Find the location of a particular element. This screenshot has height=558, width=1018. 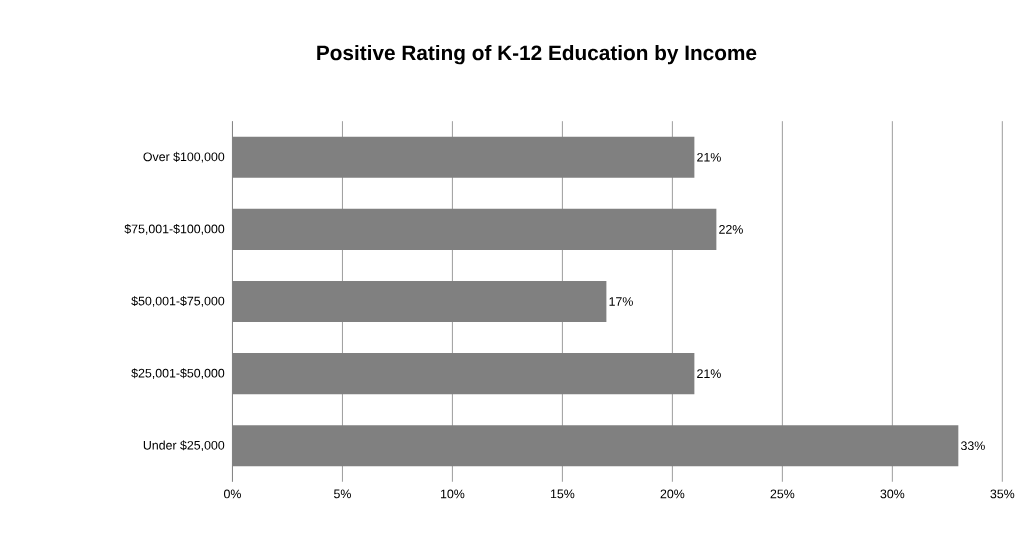

x-tick-label: 25% is located at coordinates (782, 494).